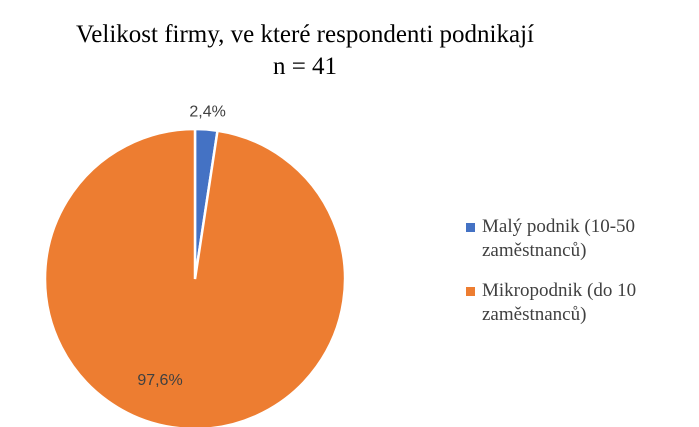 The height and width of the screenshot is (427, 699). I want to click on chart-subtitle: n = 41, so click(305, 66).